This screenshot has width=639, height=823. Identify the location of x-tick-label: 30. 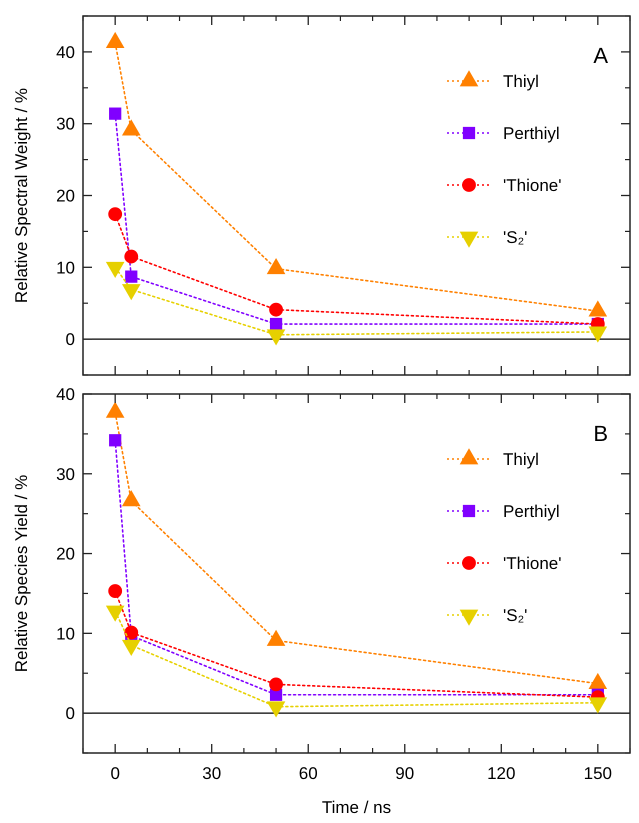
(212, 773).